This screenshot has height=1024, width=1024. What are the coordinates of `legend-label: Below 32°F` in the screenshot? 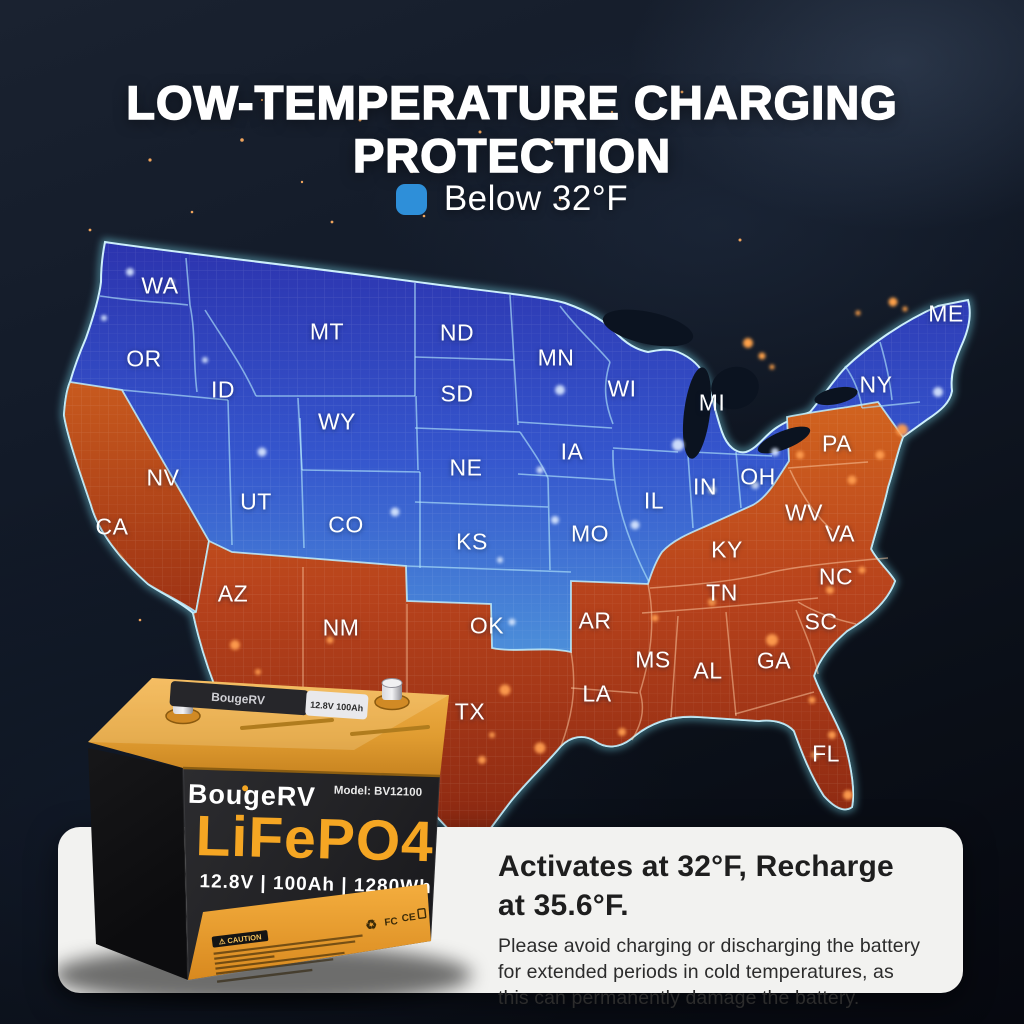 It's located at (536, 198).